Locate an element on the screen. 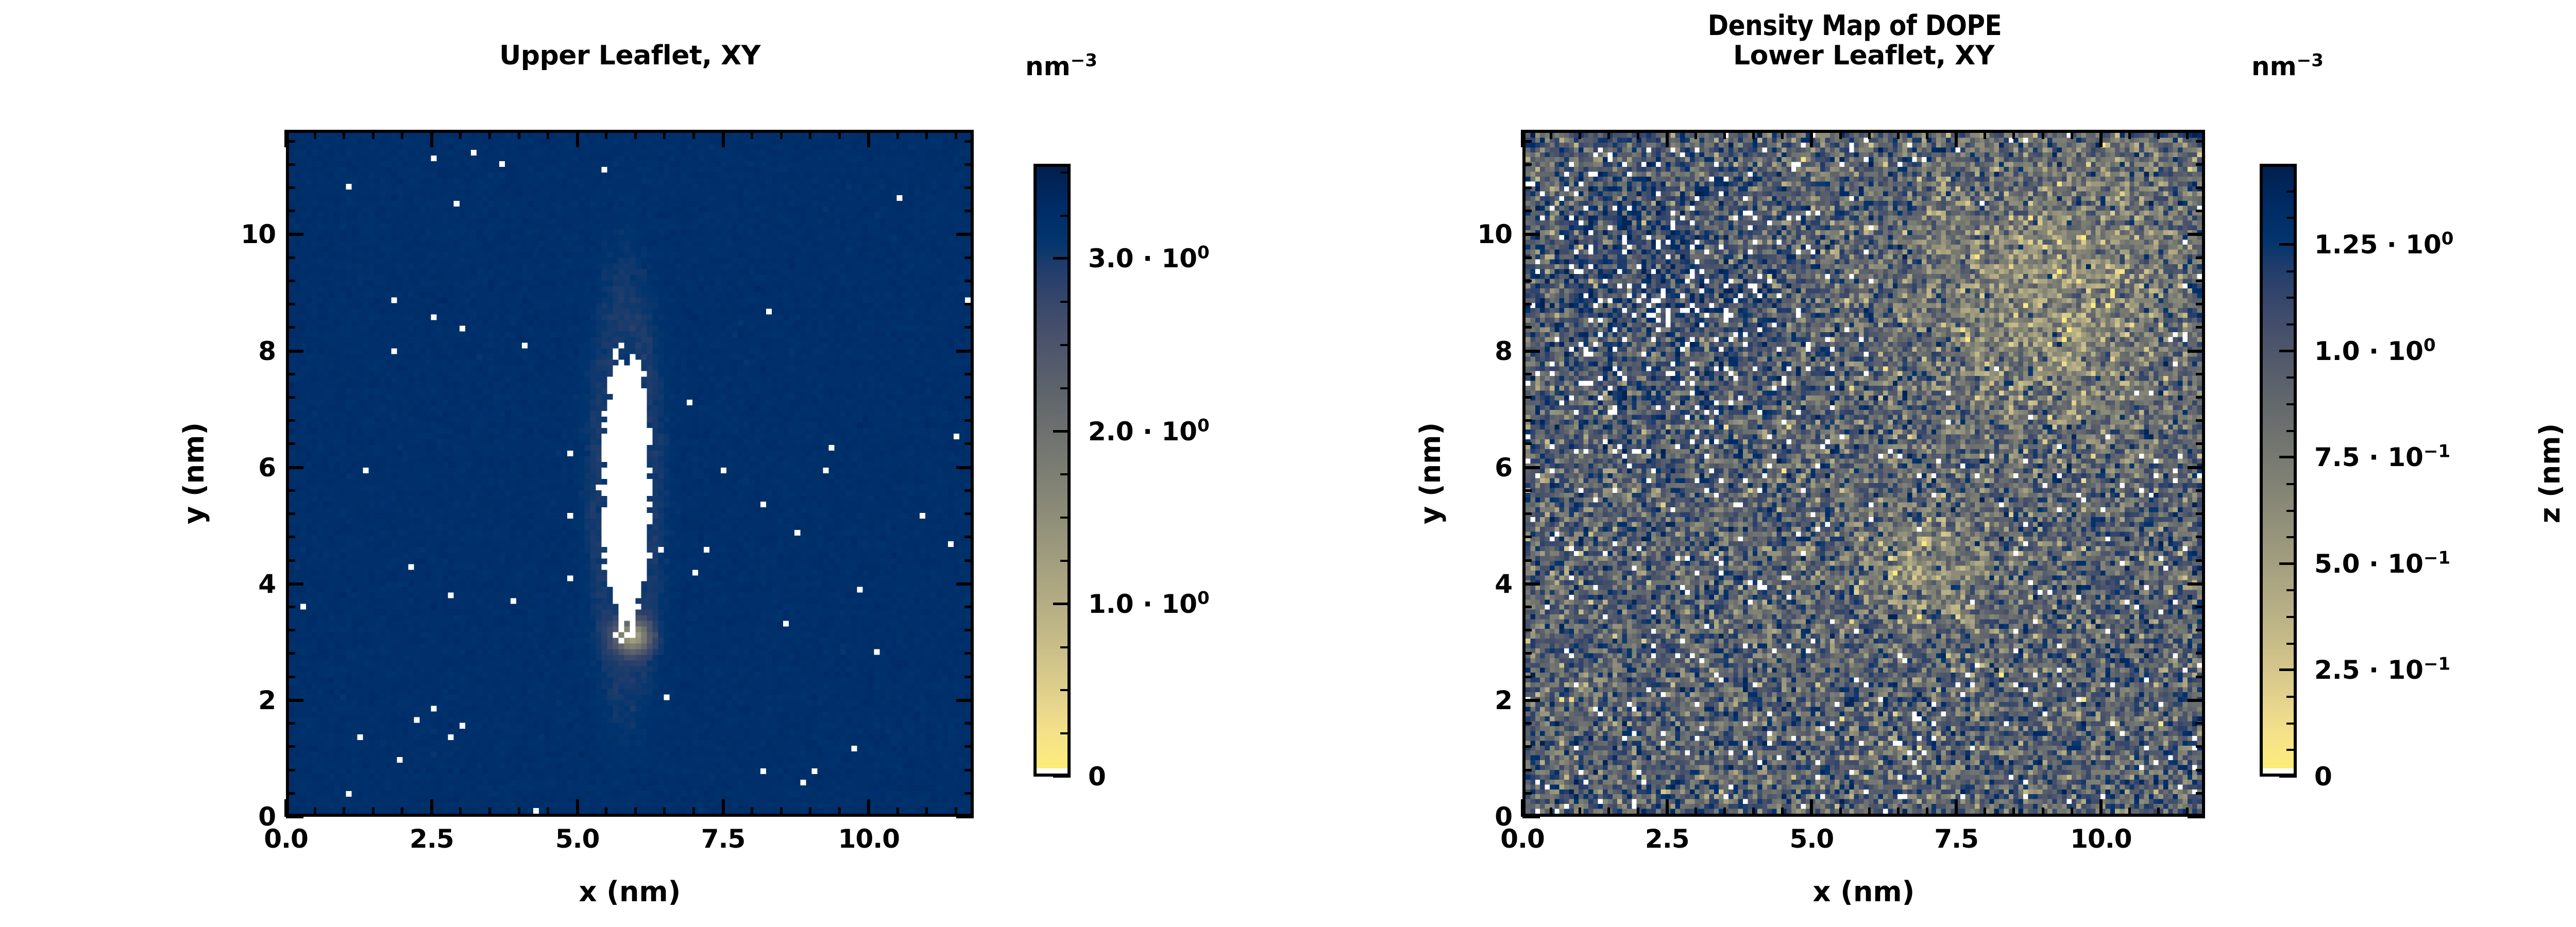 Image resolution: width=2576 pixels, height=927 pixels. colorbar-gradient-panel2 is located at coordinates (2278, 470).